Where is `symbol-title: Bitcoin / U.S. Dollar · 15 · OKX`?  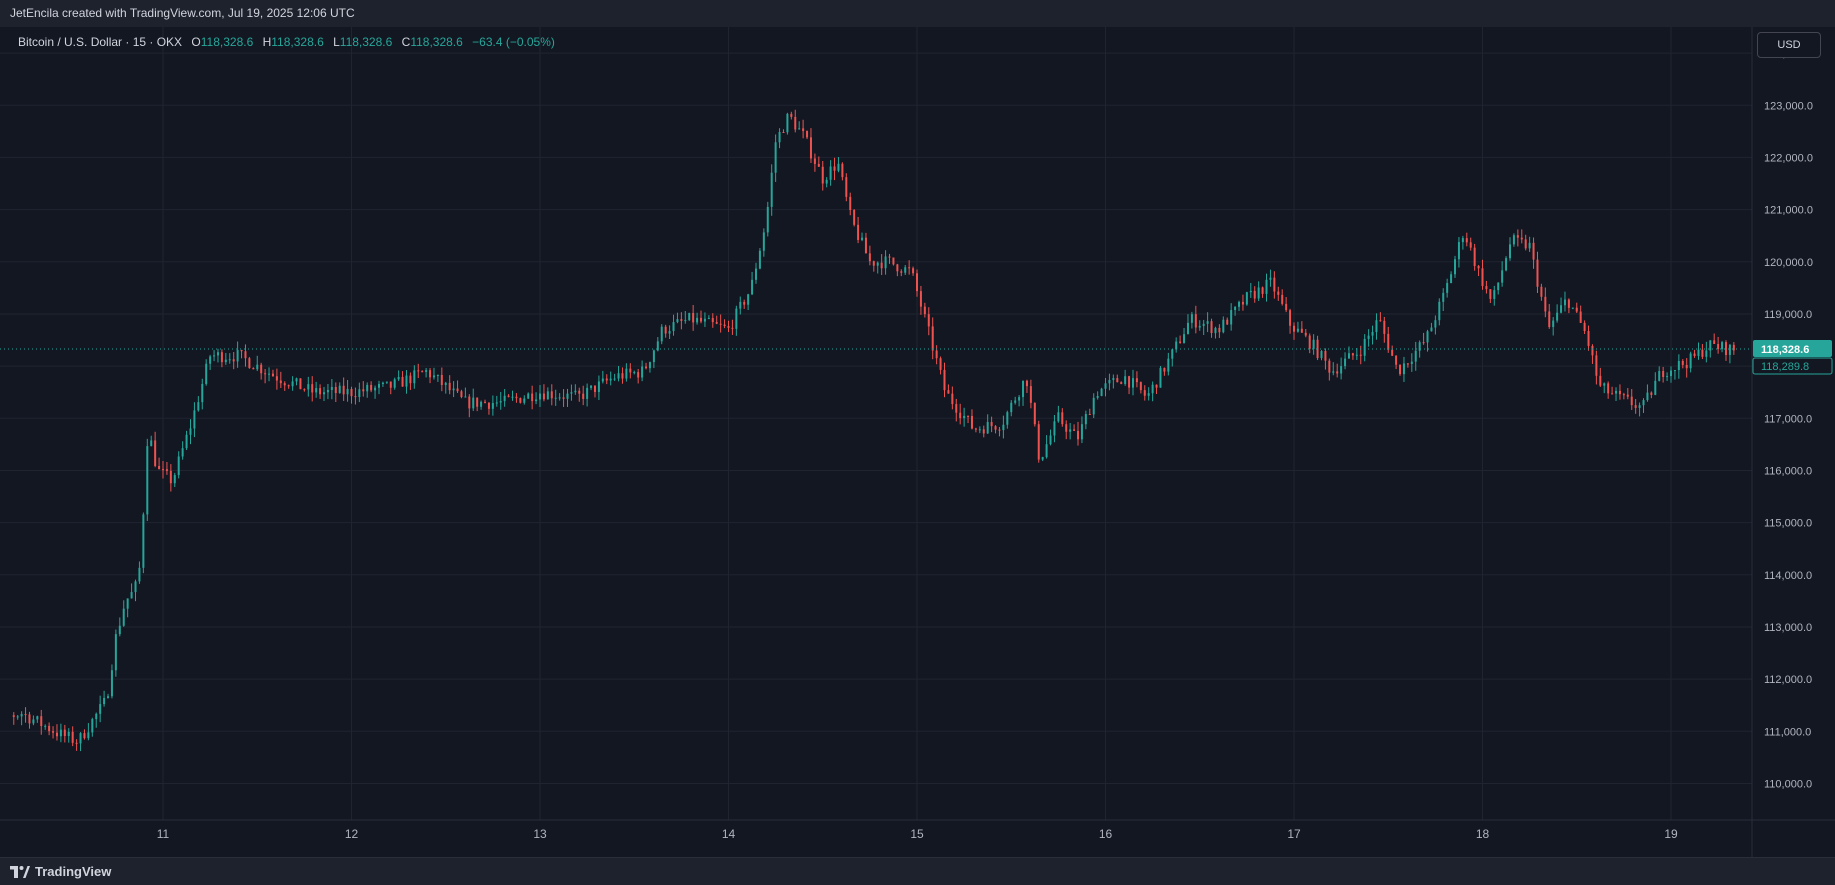
symbol-title: Bitcoin / U.S. Dollar · 15 · OKX is located at coordinates (100, 42).